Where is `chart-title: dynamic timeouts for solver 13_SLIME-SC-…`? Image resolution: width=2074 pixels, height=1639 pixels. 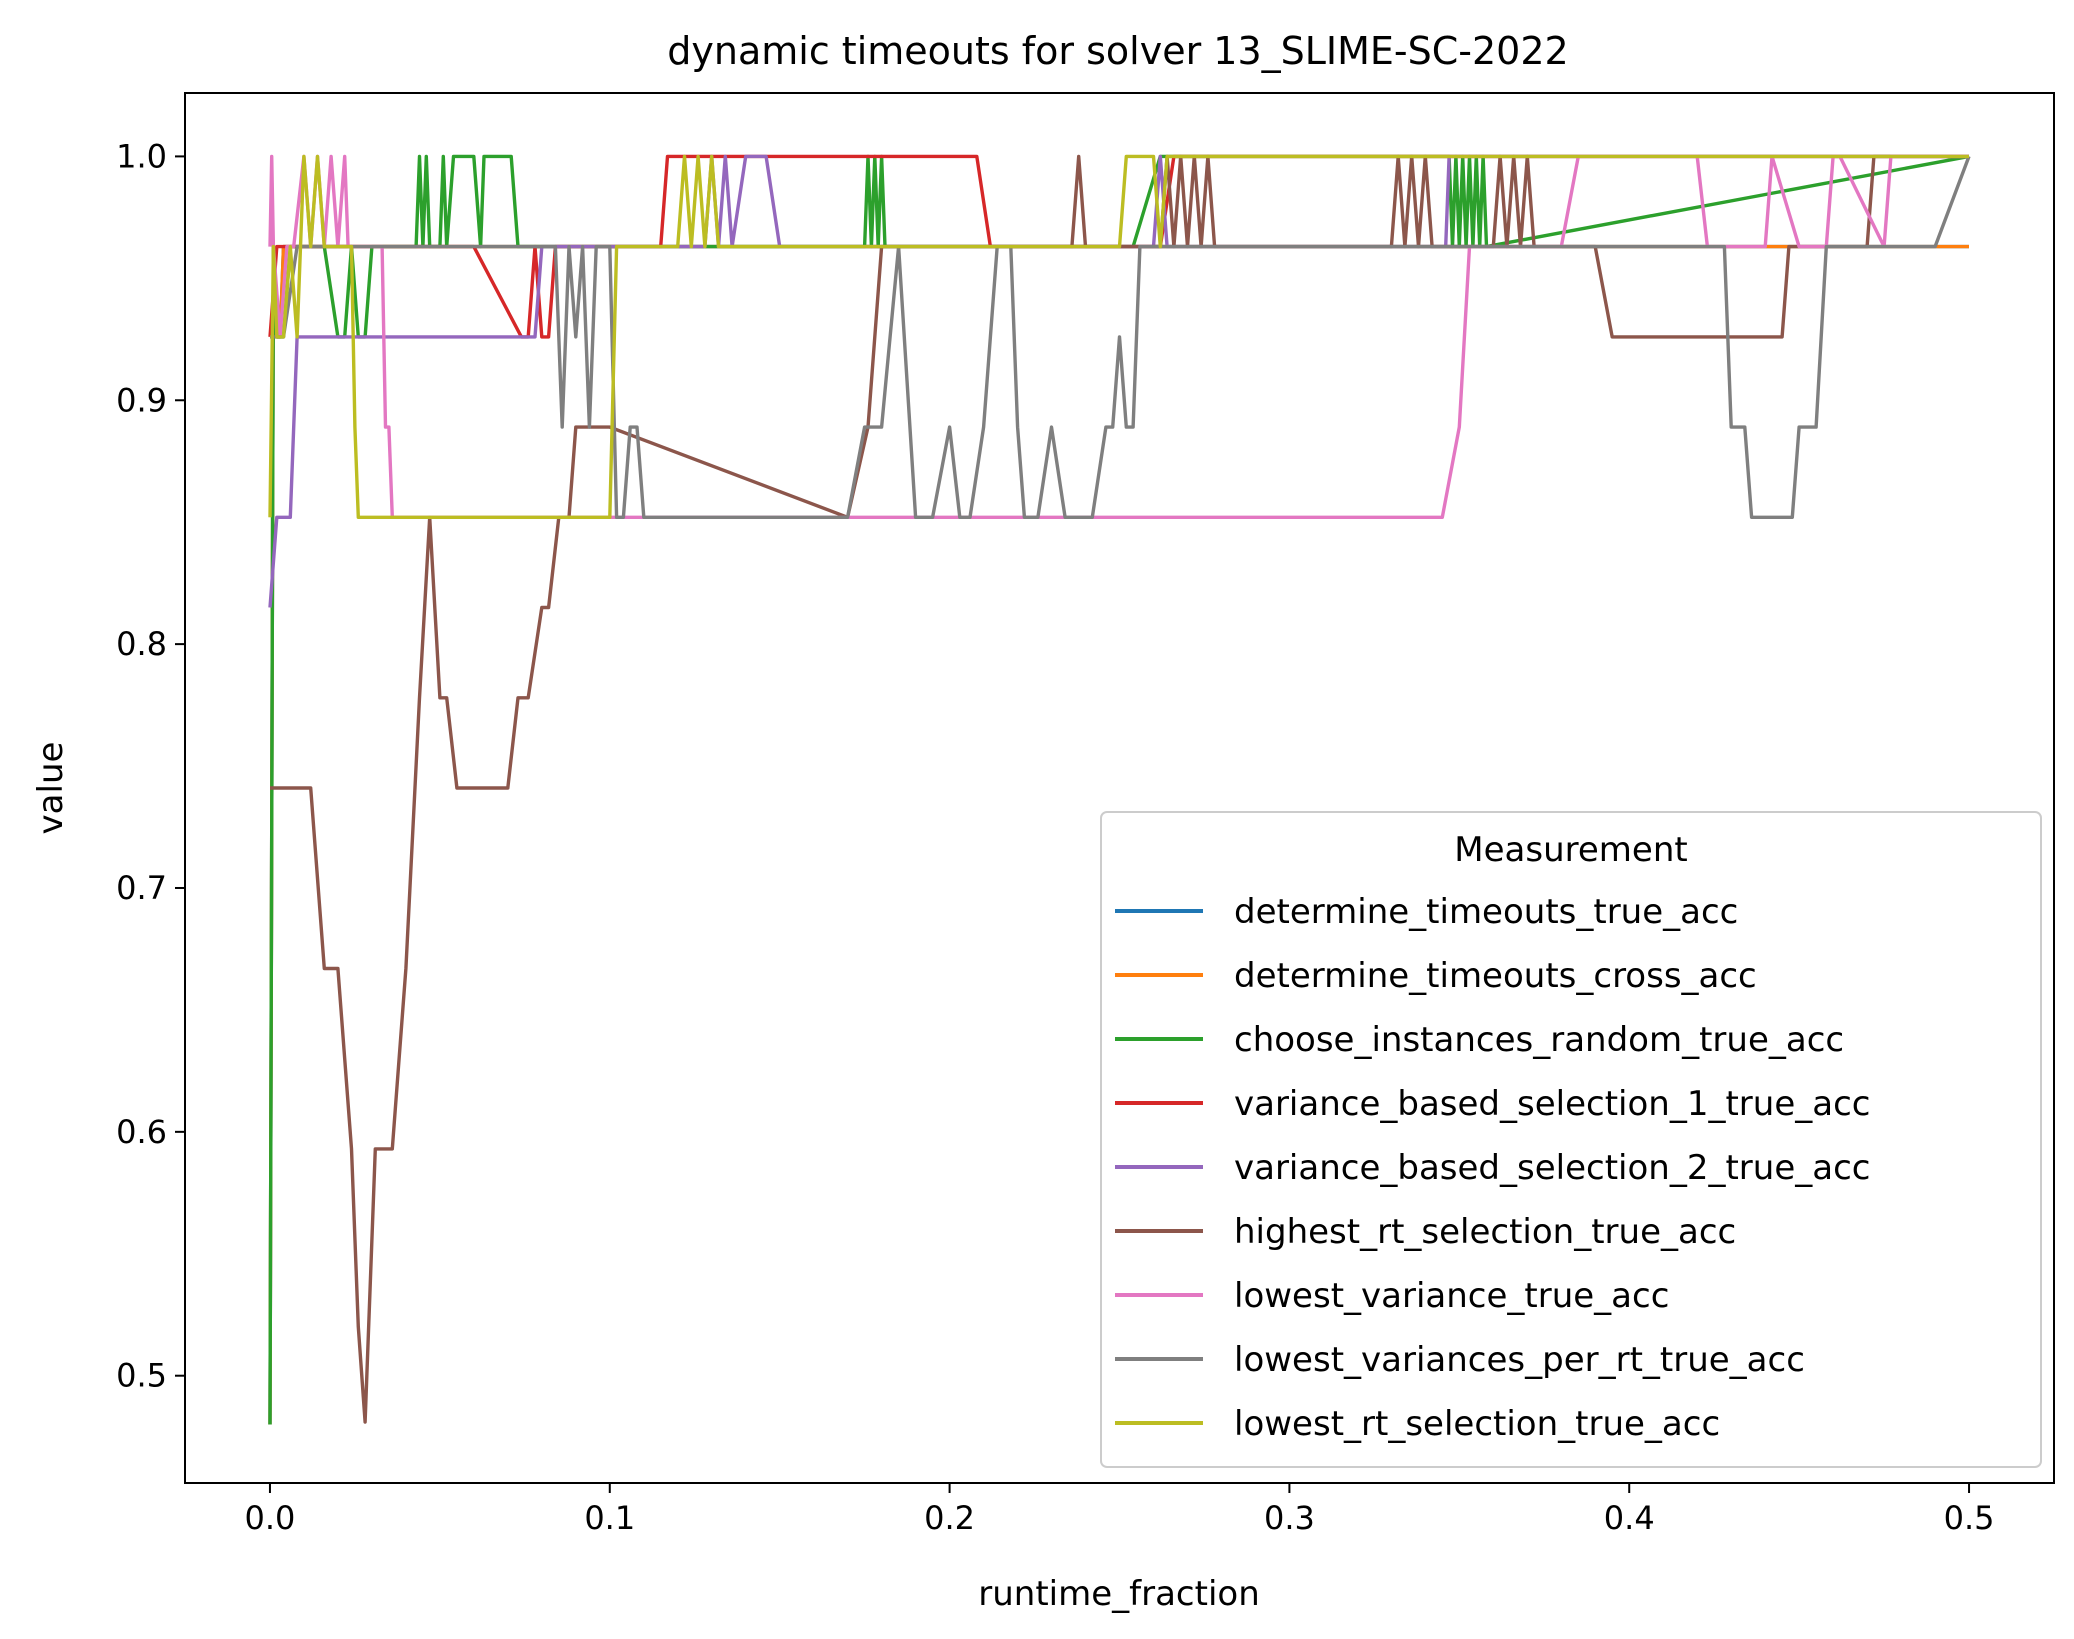 chart-title: dynamic timeouts for solver 13_SLIME-SC-… is located at coordinates (1117, 51).